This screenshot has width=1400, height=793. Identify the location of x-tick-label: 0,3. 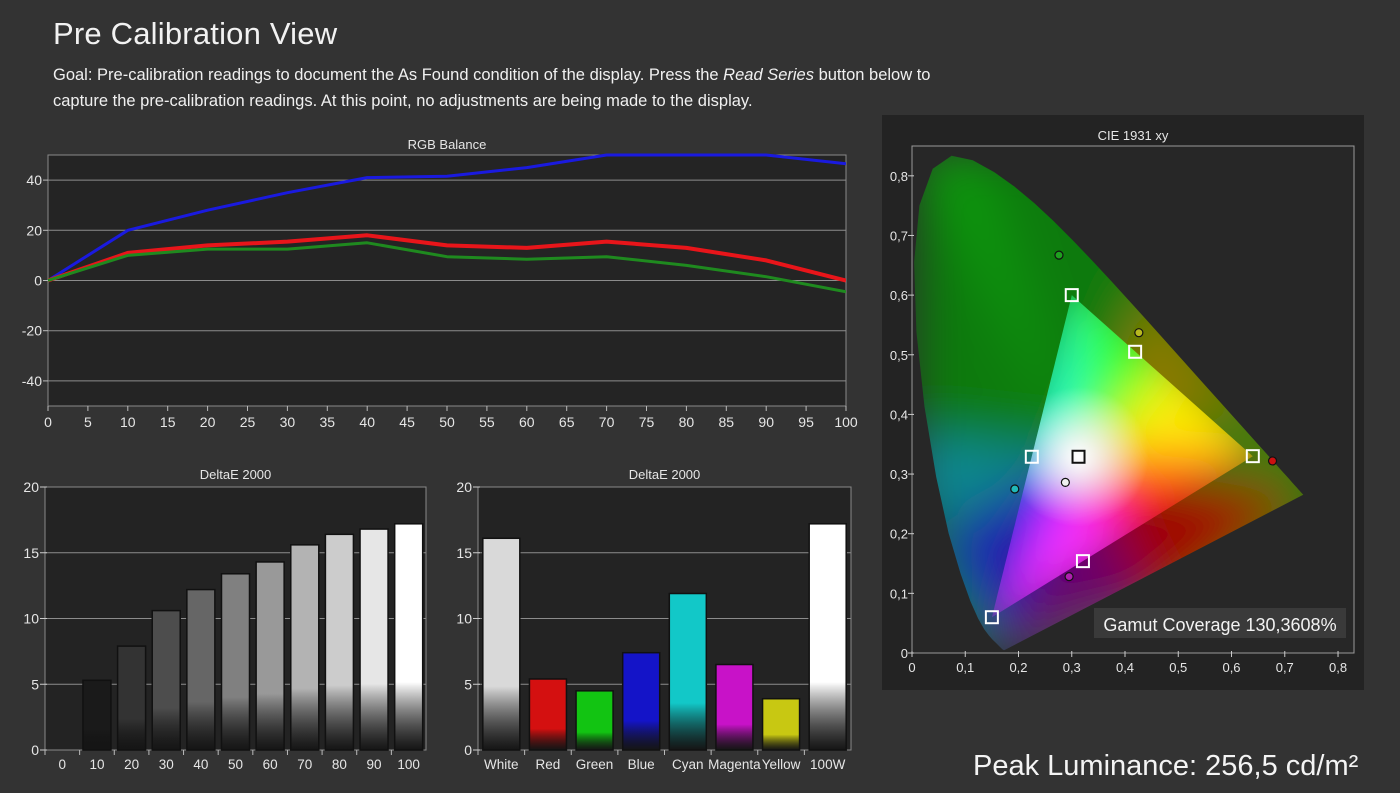
(1072, 667).